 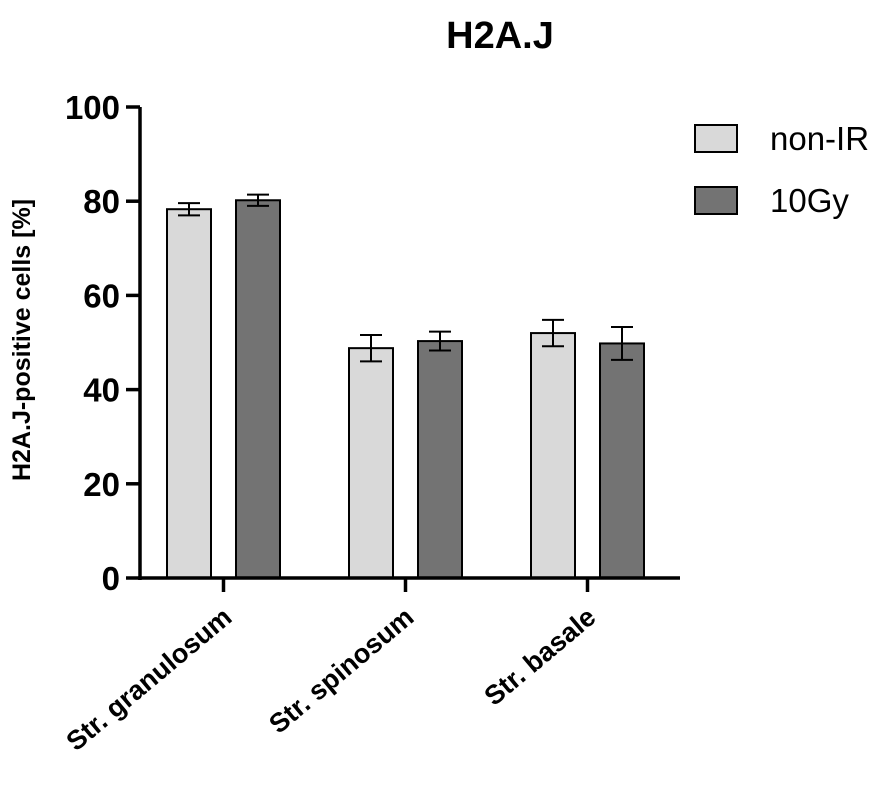 I want to click on y-tick-label-0: 0, so click(x=111, y=578).